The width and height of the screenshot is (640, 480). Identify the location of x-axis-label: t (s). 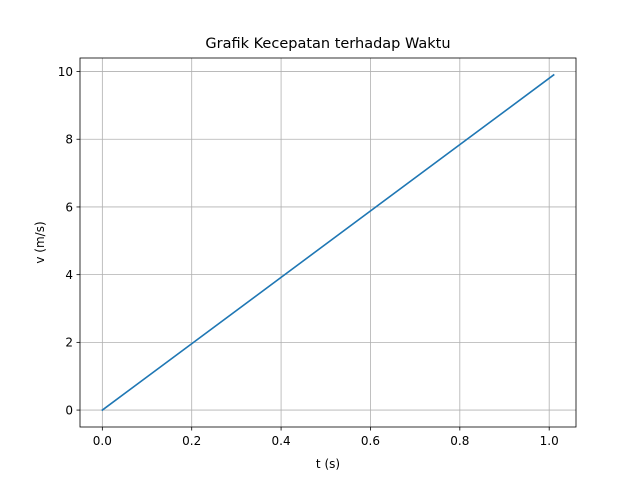
(328, 464).